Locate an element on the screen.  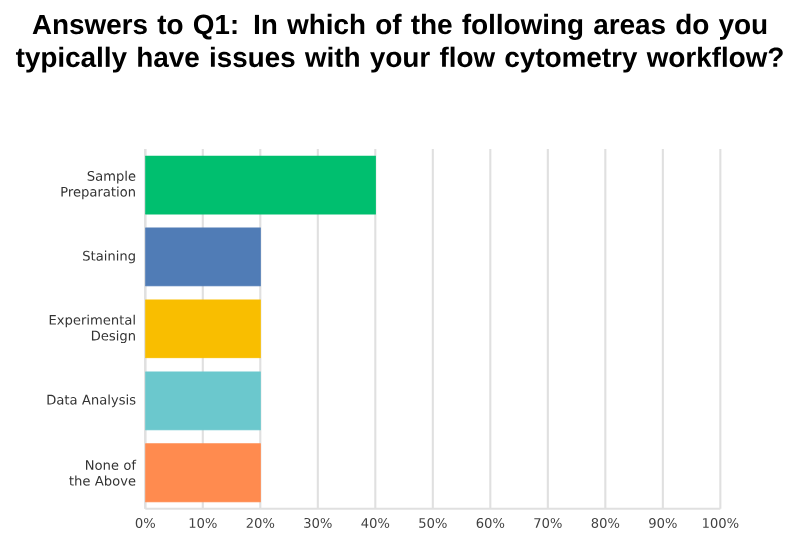
chart-title: Answers to Q1: In which of the following areas do you typically have issues with your flow cytometry workflow? is located at coordinates (399, 43).